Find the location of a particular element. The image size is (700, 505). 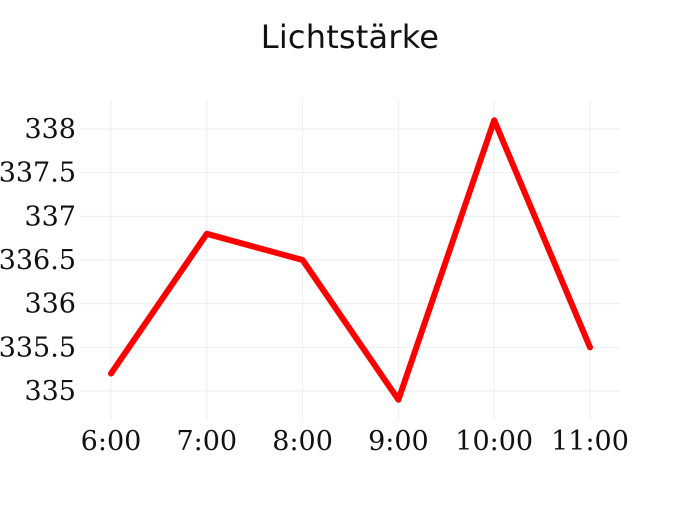

y-tick-label: 336 is located at coordinates (50, 304).